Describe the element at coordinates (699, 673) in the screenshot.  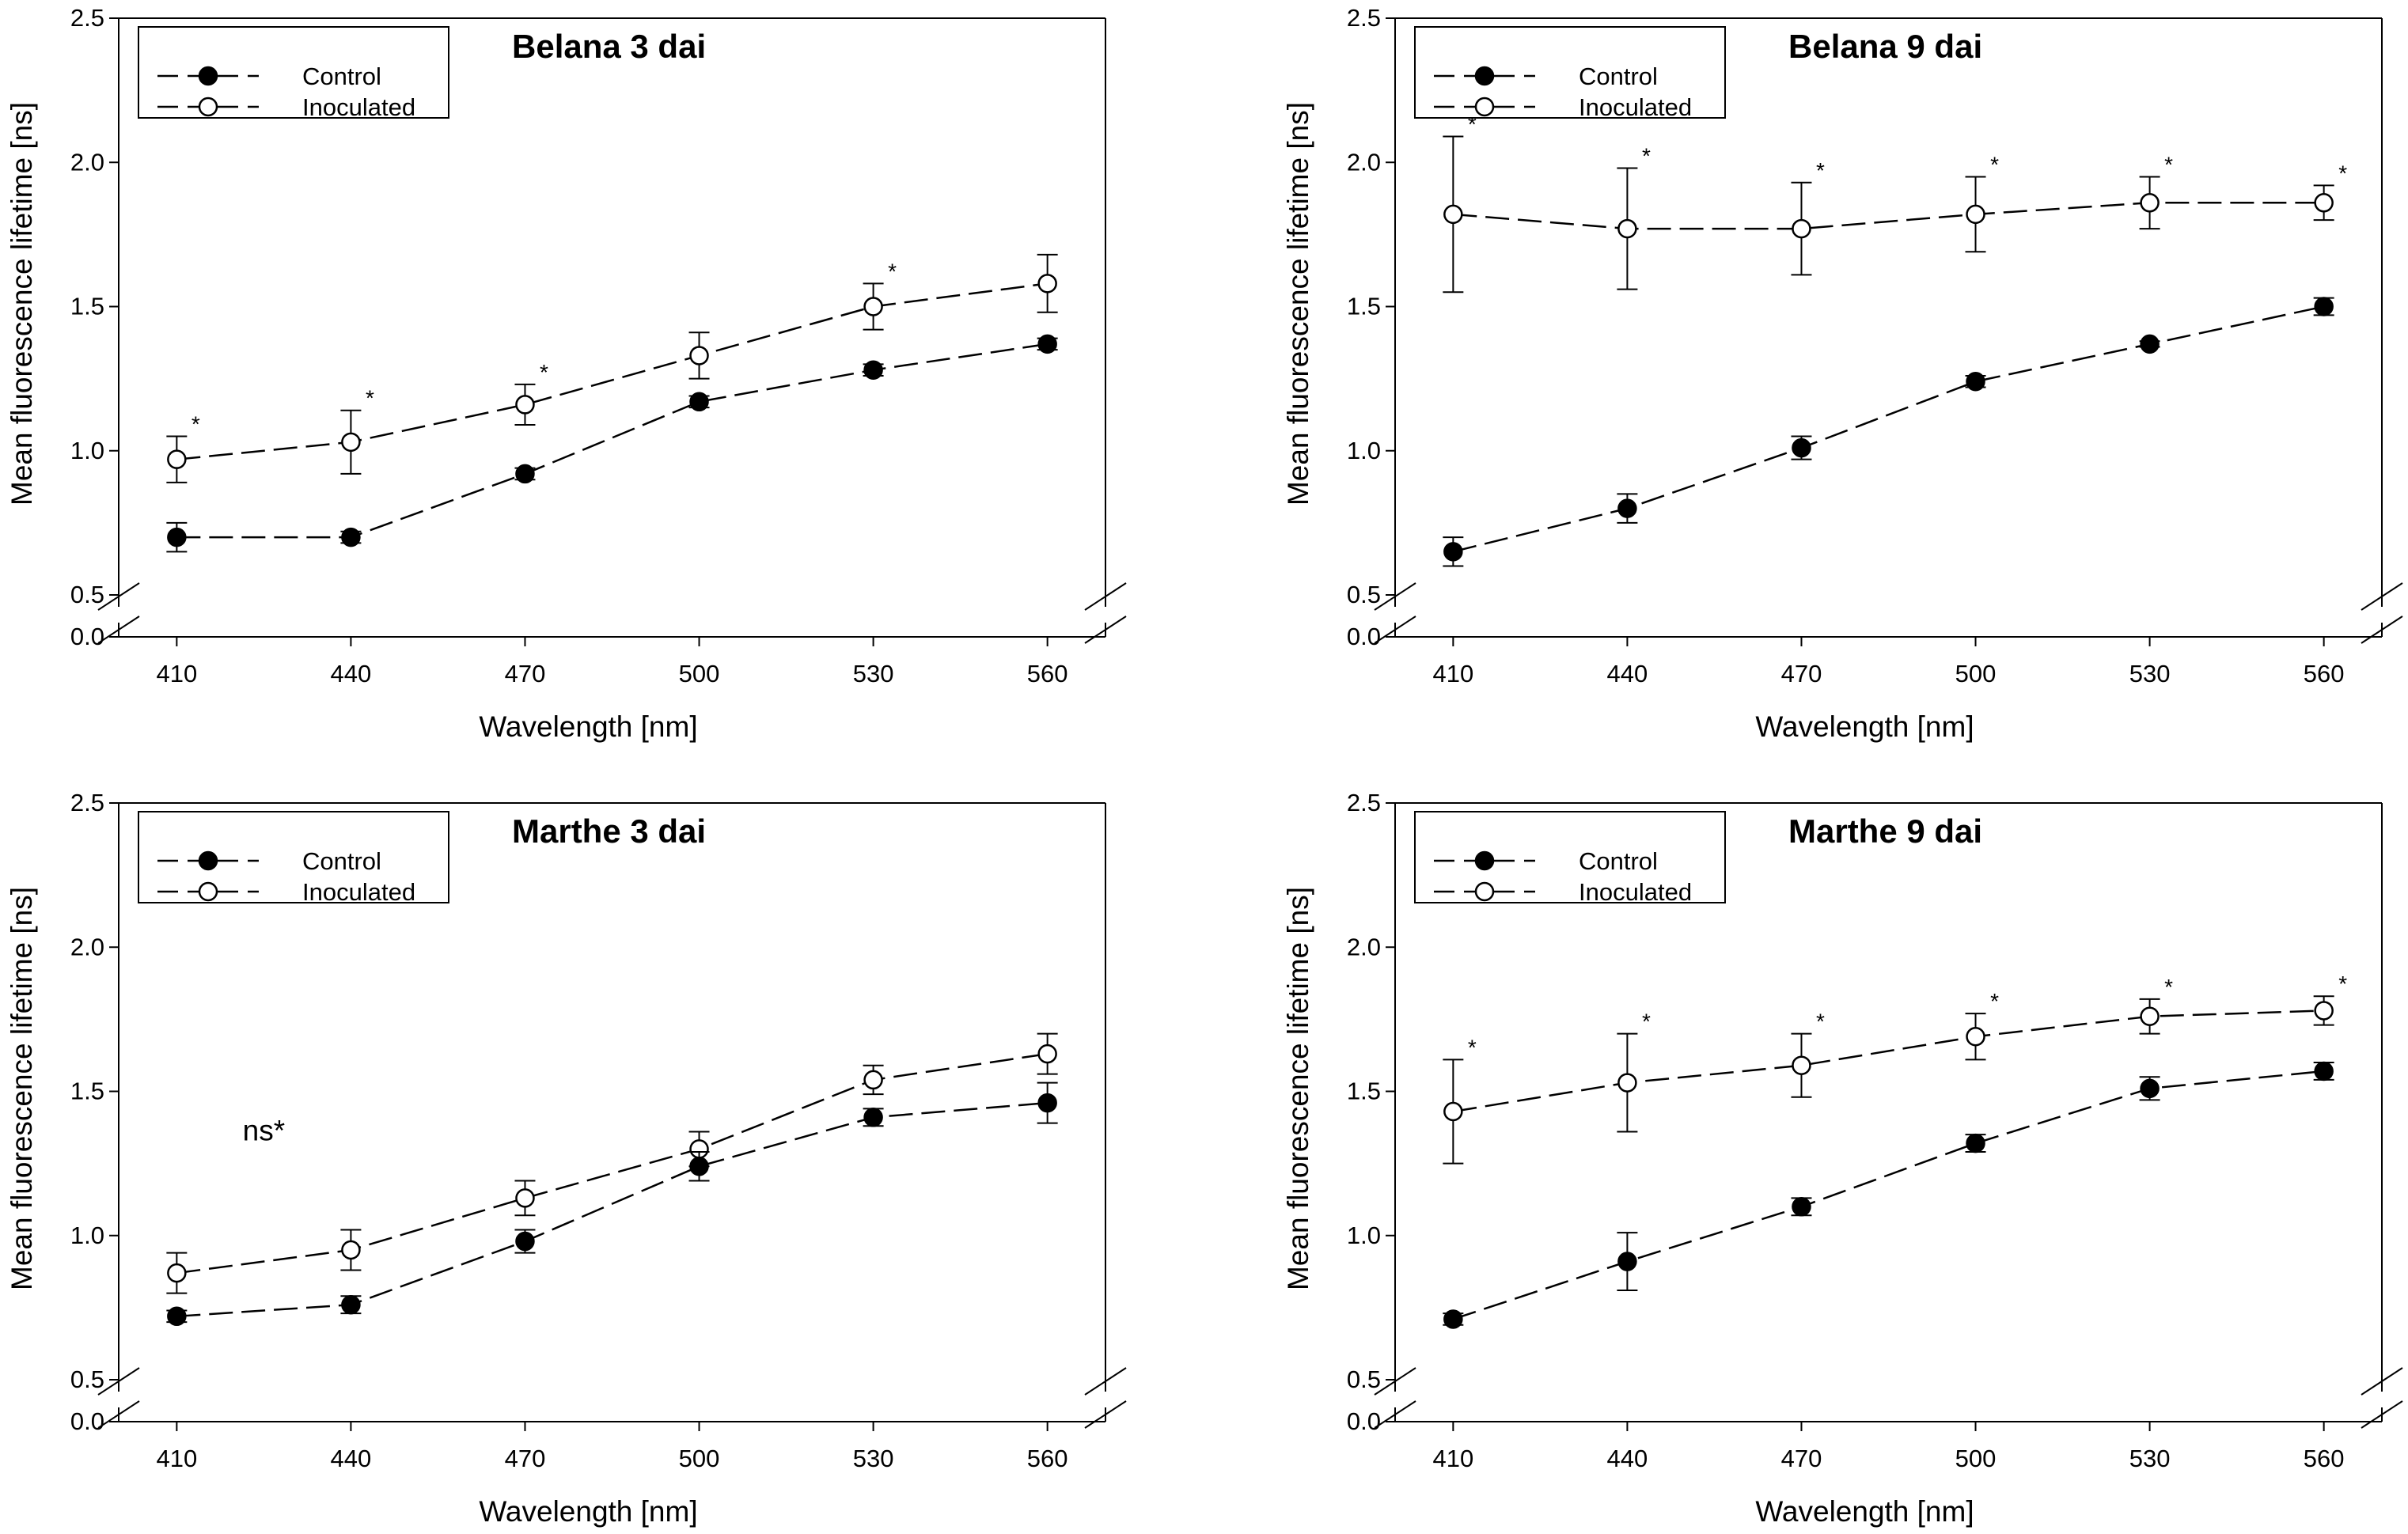
I see `x-tick-label: 500` at that location.